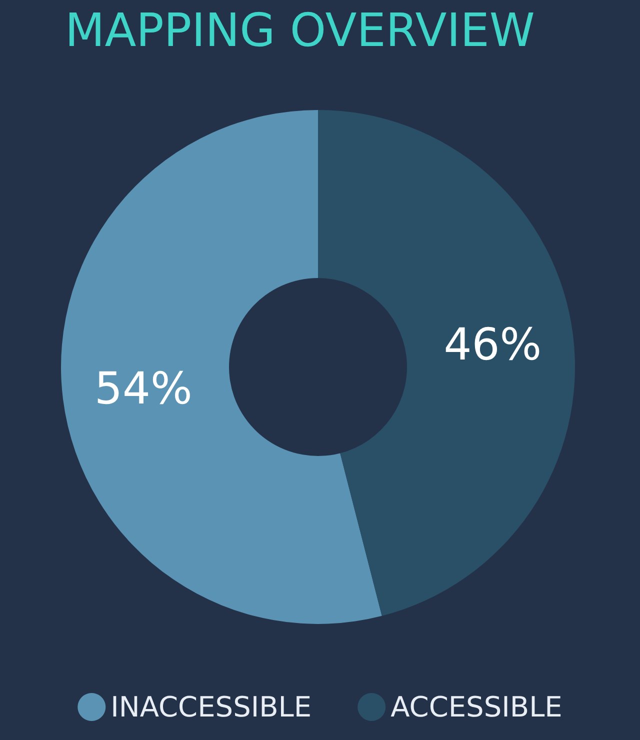 This screenshot has width=640, height=740. Describe the element at coordinates (143, 389) in the screenshot. I see `data-label: 54%` at that location.